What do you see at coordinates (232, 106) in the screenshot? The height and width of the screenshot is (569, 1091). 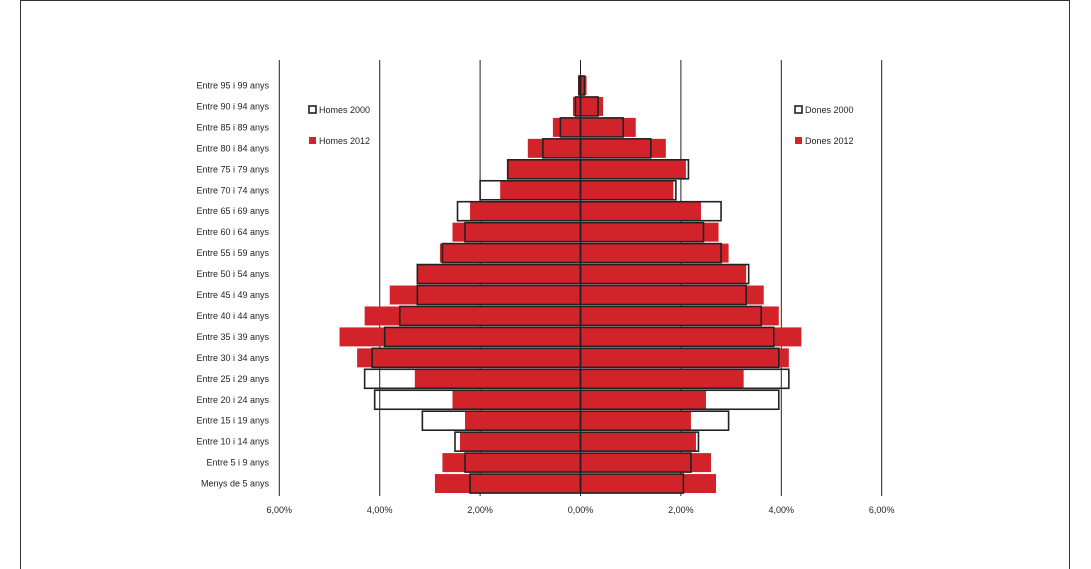 I see `category-label: Entre 90 i 94 anys` at bounding box center [232, 106].